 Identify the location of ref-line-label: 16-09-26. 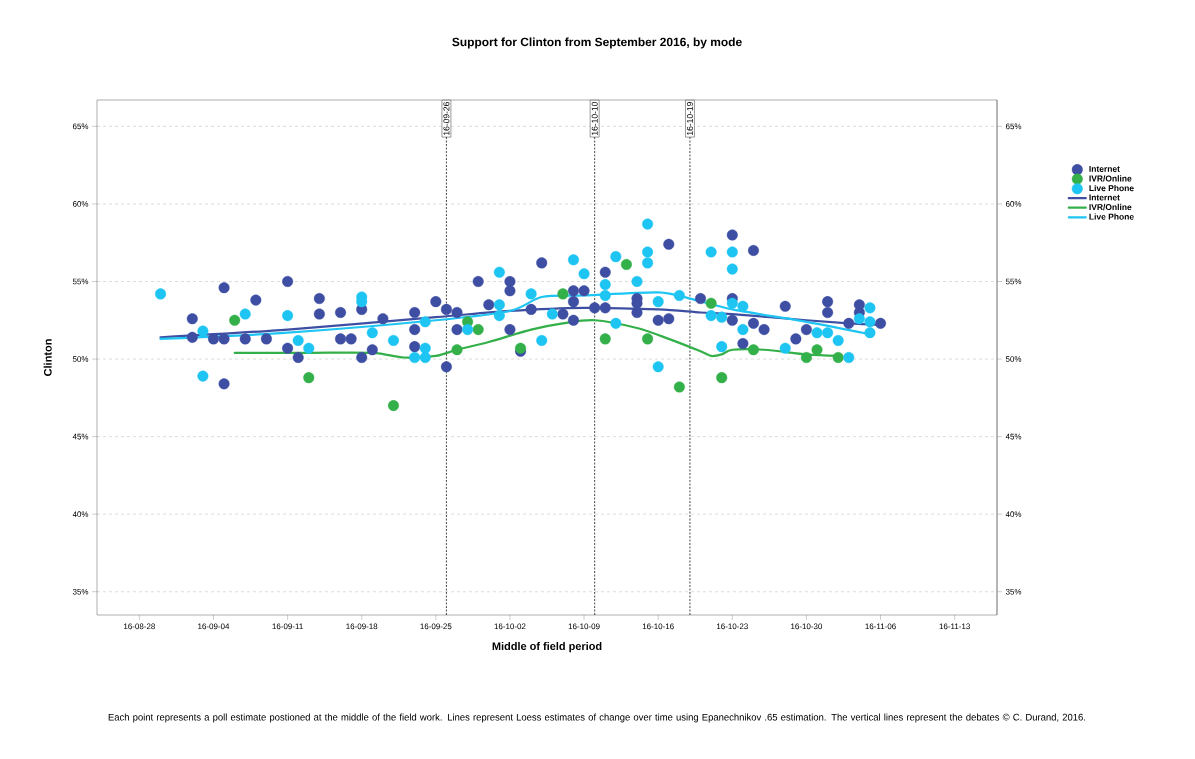
(446, 118).